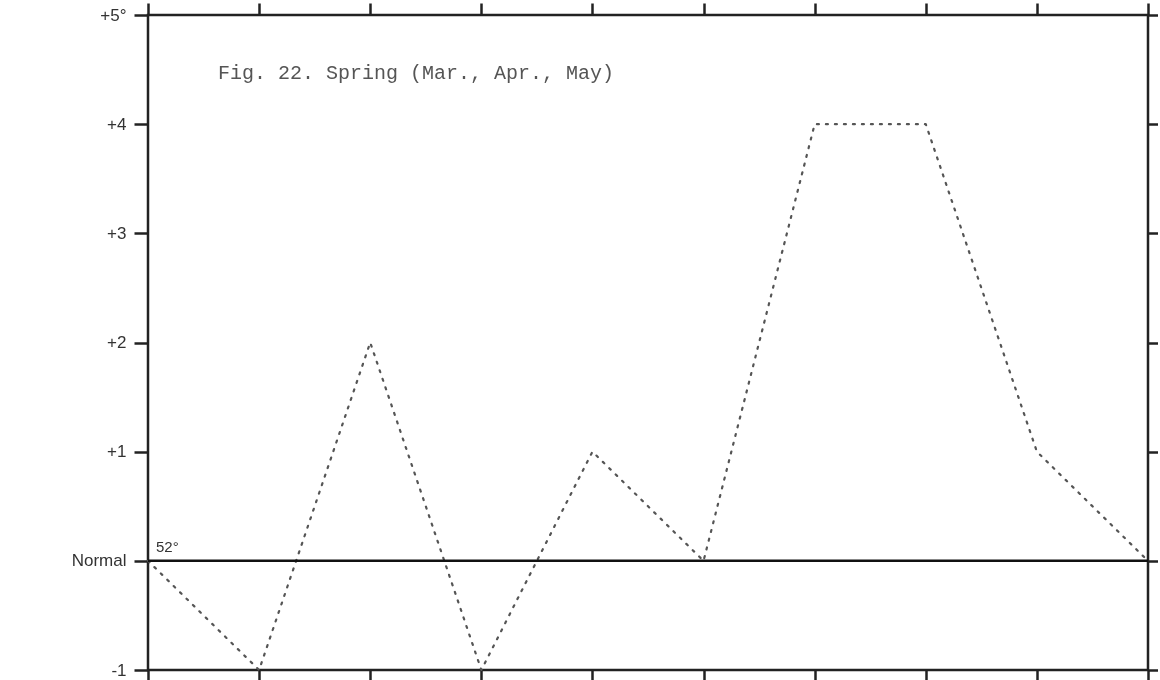 The height and width of the screenshot is (680, 1160). Describe the element at coordinates (167, 546) in the screenshot. I see `annotation: 52°` at that location.